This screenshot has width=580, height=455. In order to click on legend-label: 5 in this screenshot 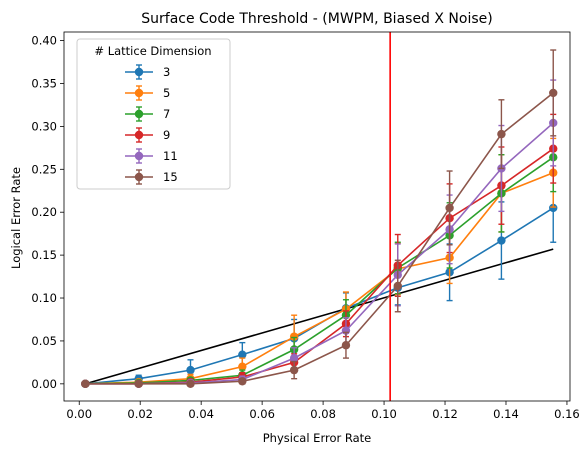, I will do `click(166, 93)`.